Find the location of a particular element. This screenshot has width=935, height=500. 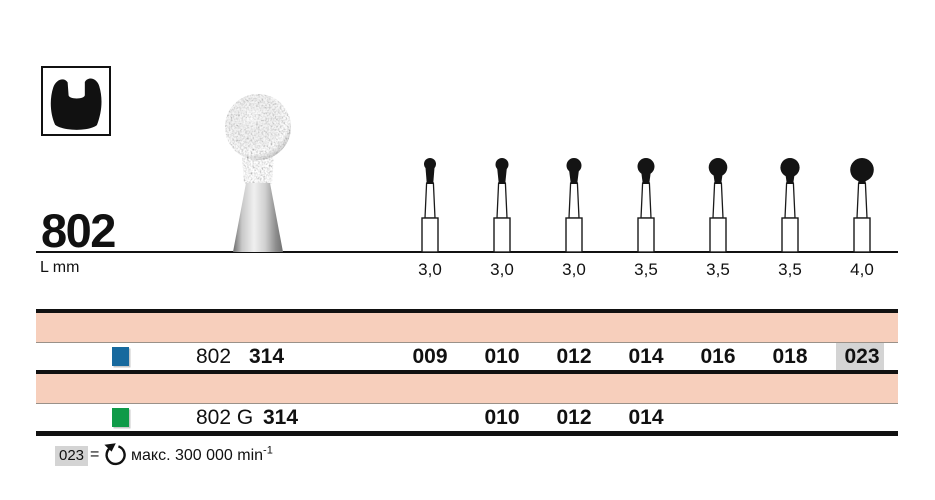

legend-max-speed-text: макс. 300 000 min-1 is located at coordinates (202, 454).